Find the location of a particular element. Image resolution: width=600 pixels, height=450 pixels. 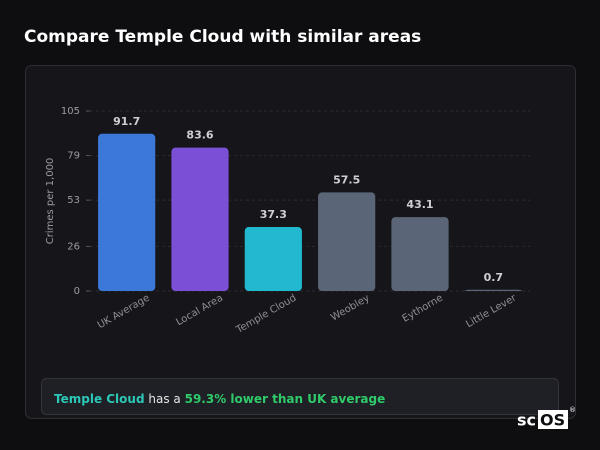

y-tick-label: 26 is located at coordinates (73, 246).